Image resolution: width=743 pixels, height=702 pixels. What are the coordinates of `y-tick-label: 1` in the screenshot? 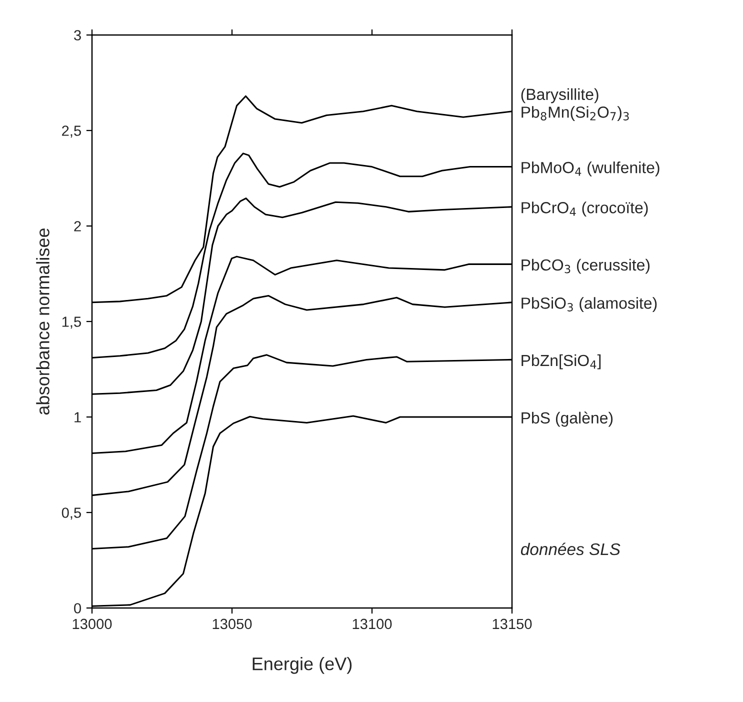 It's located at (77, 417).